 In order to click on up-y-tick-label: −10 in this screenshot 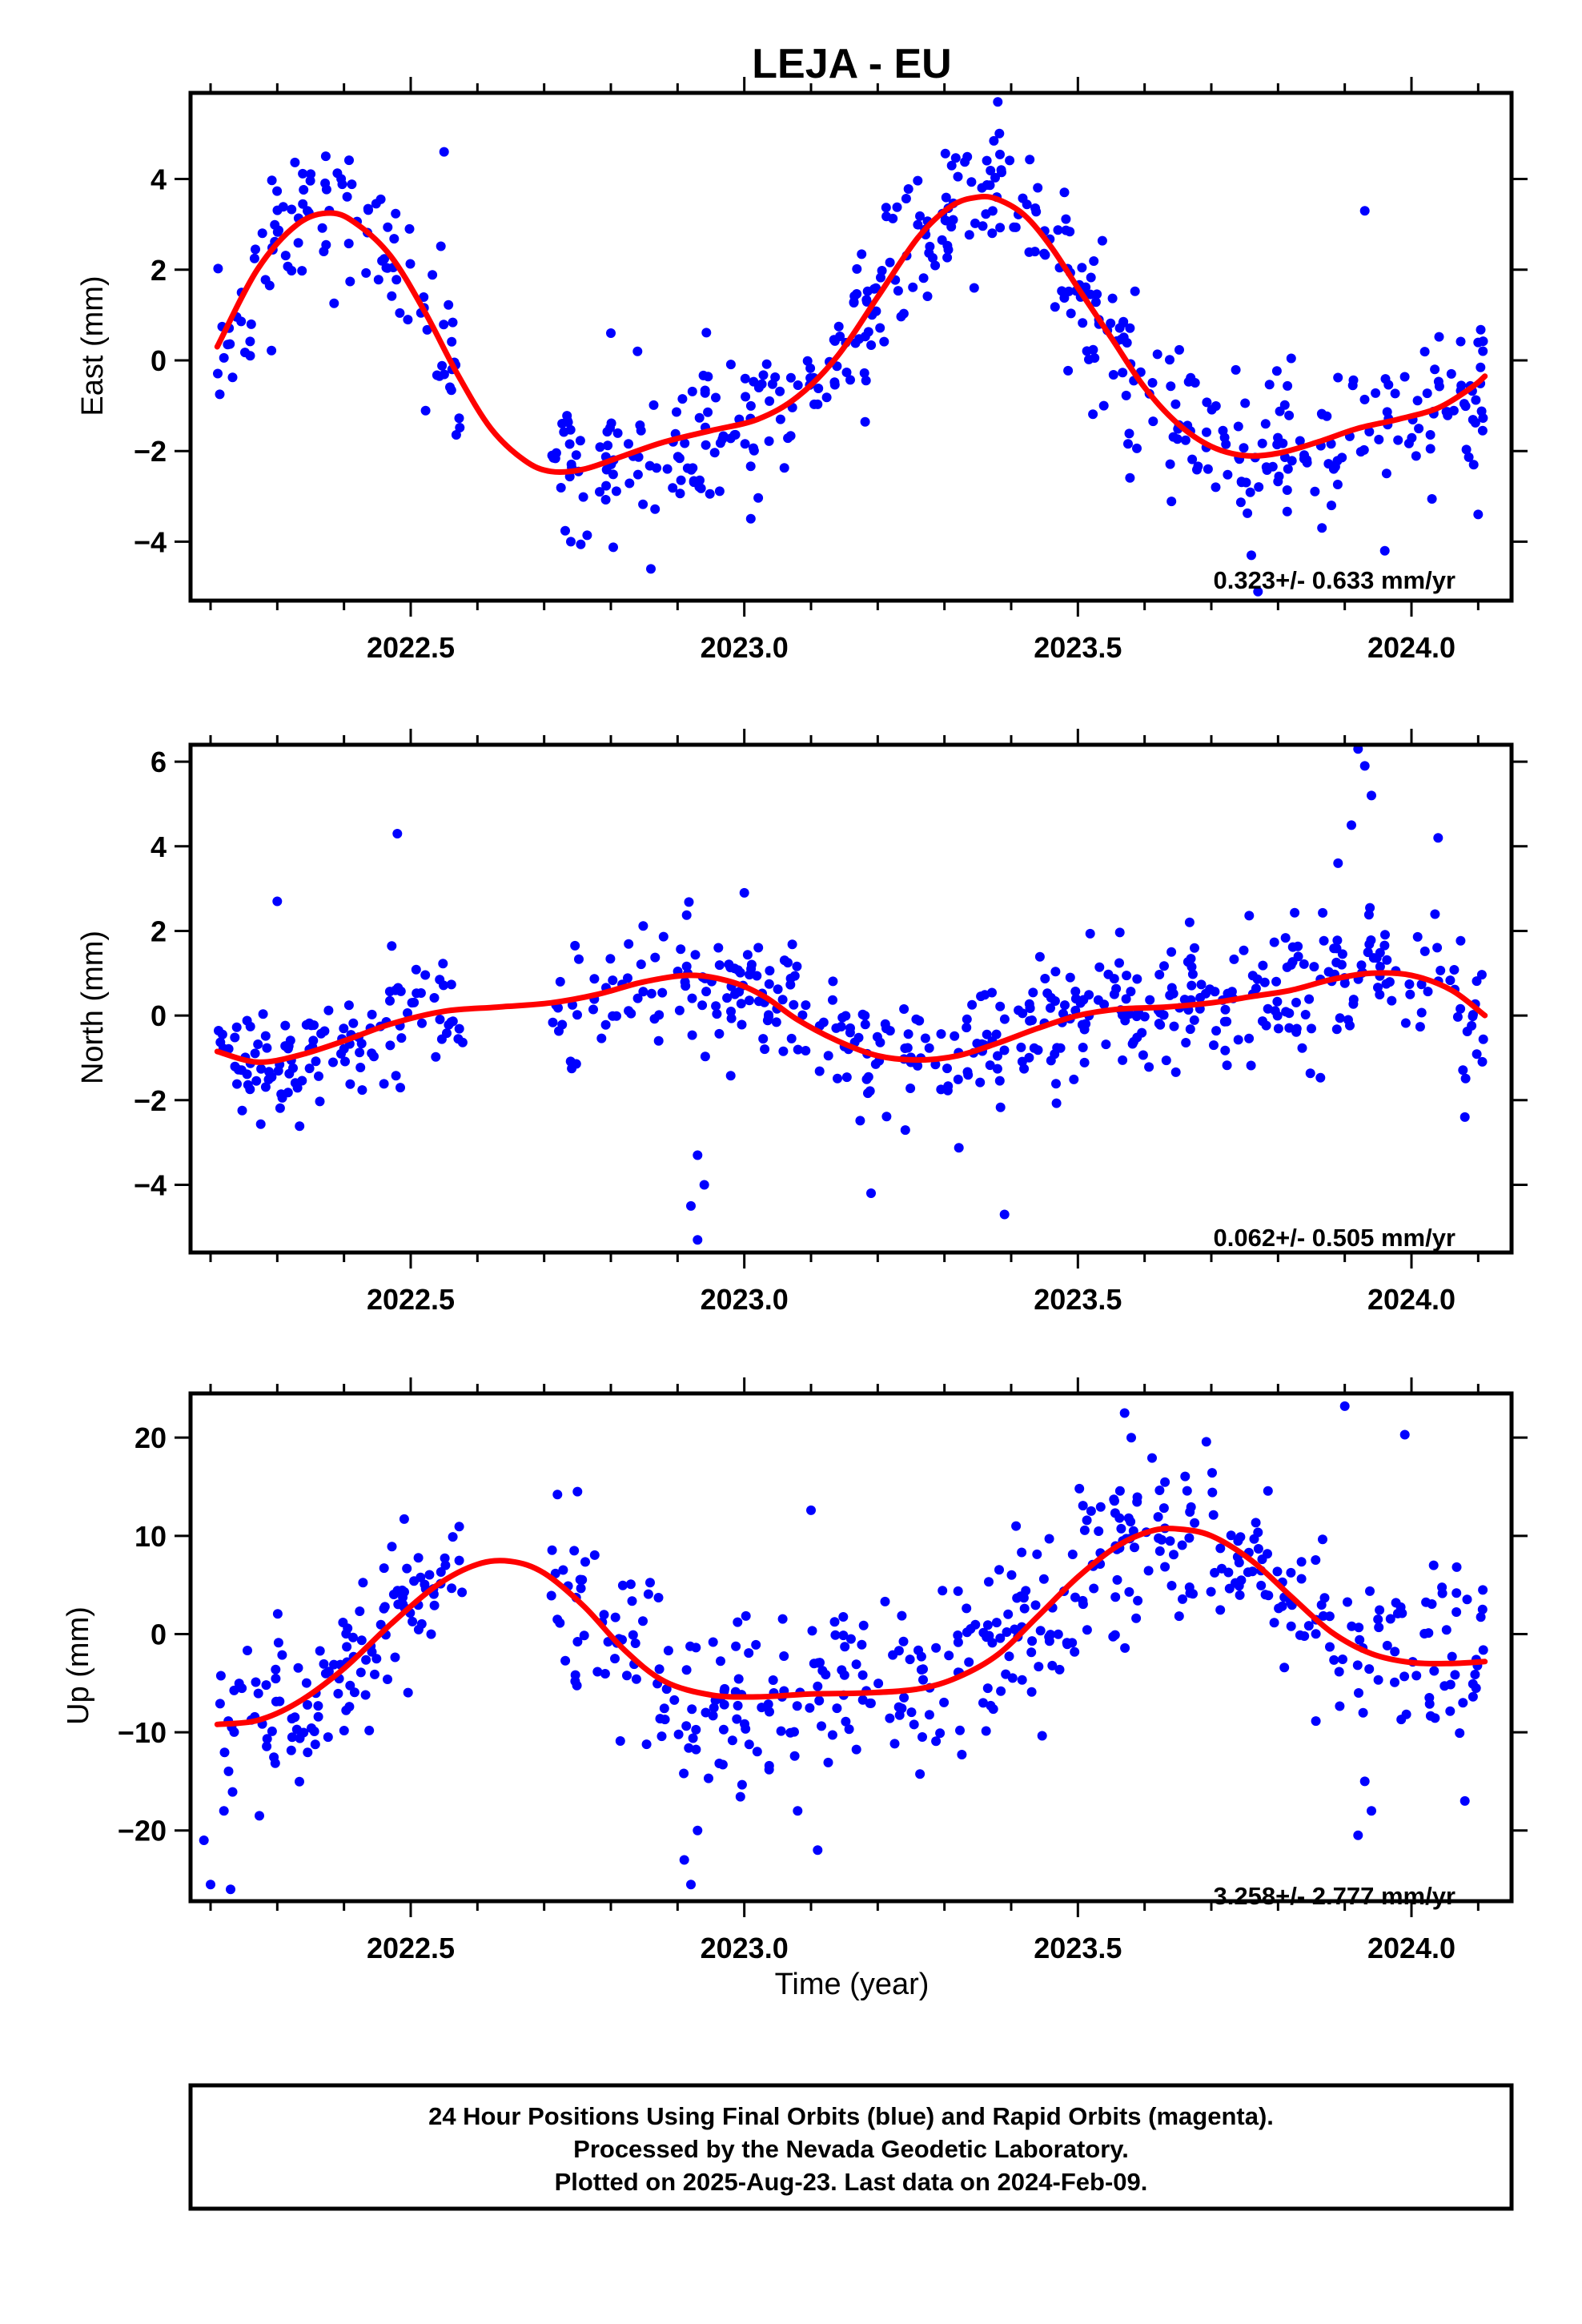, I will do `click(142, 1733)`.